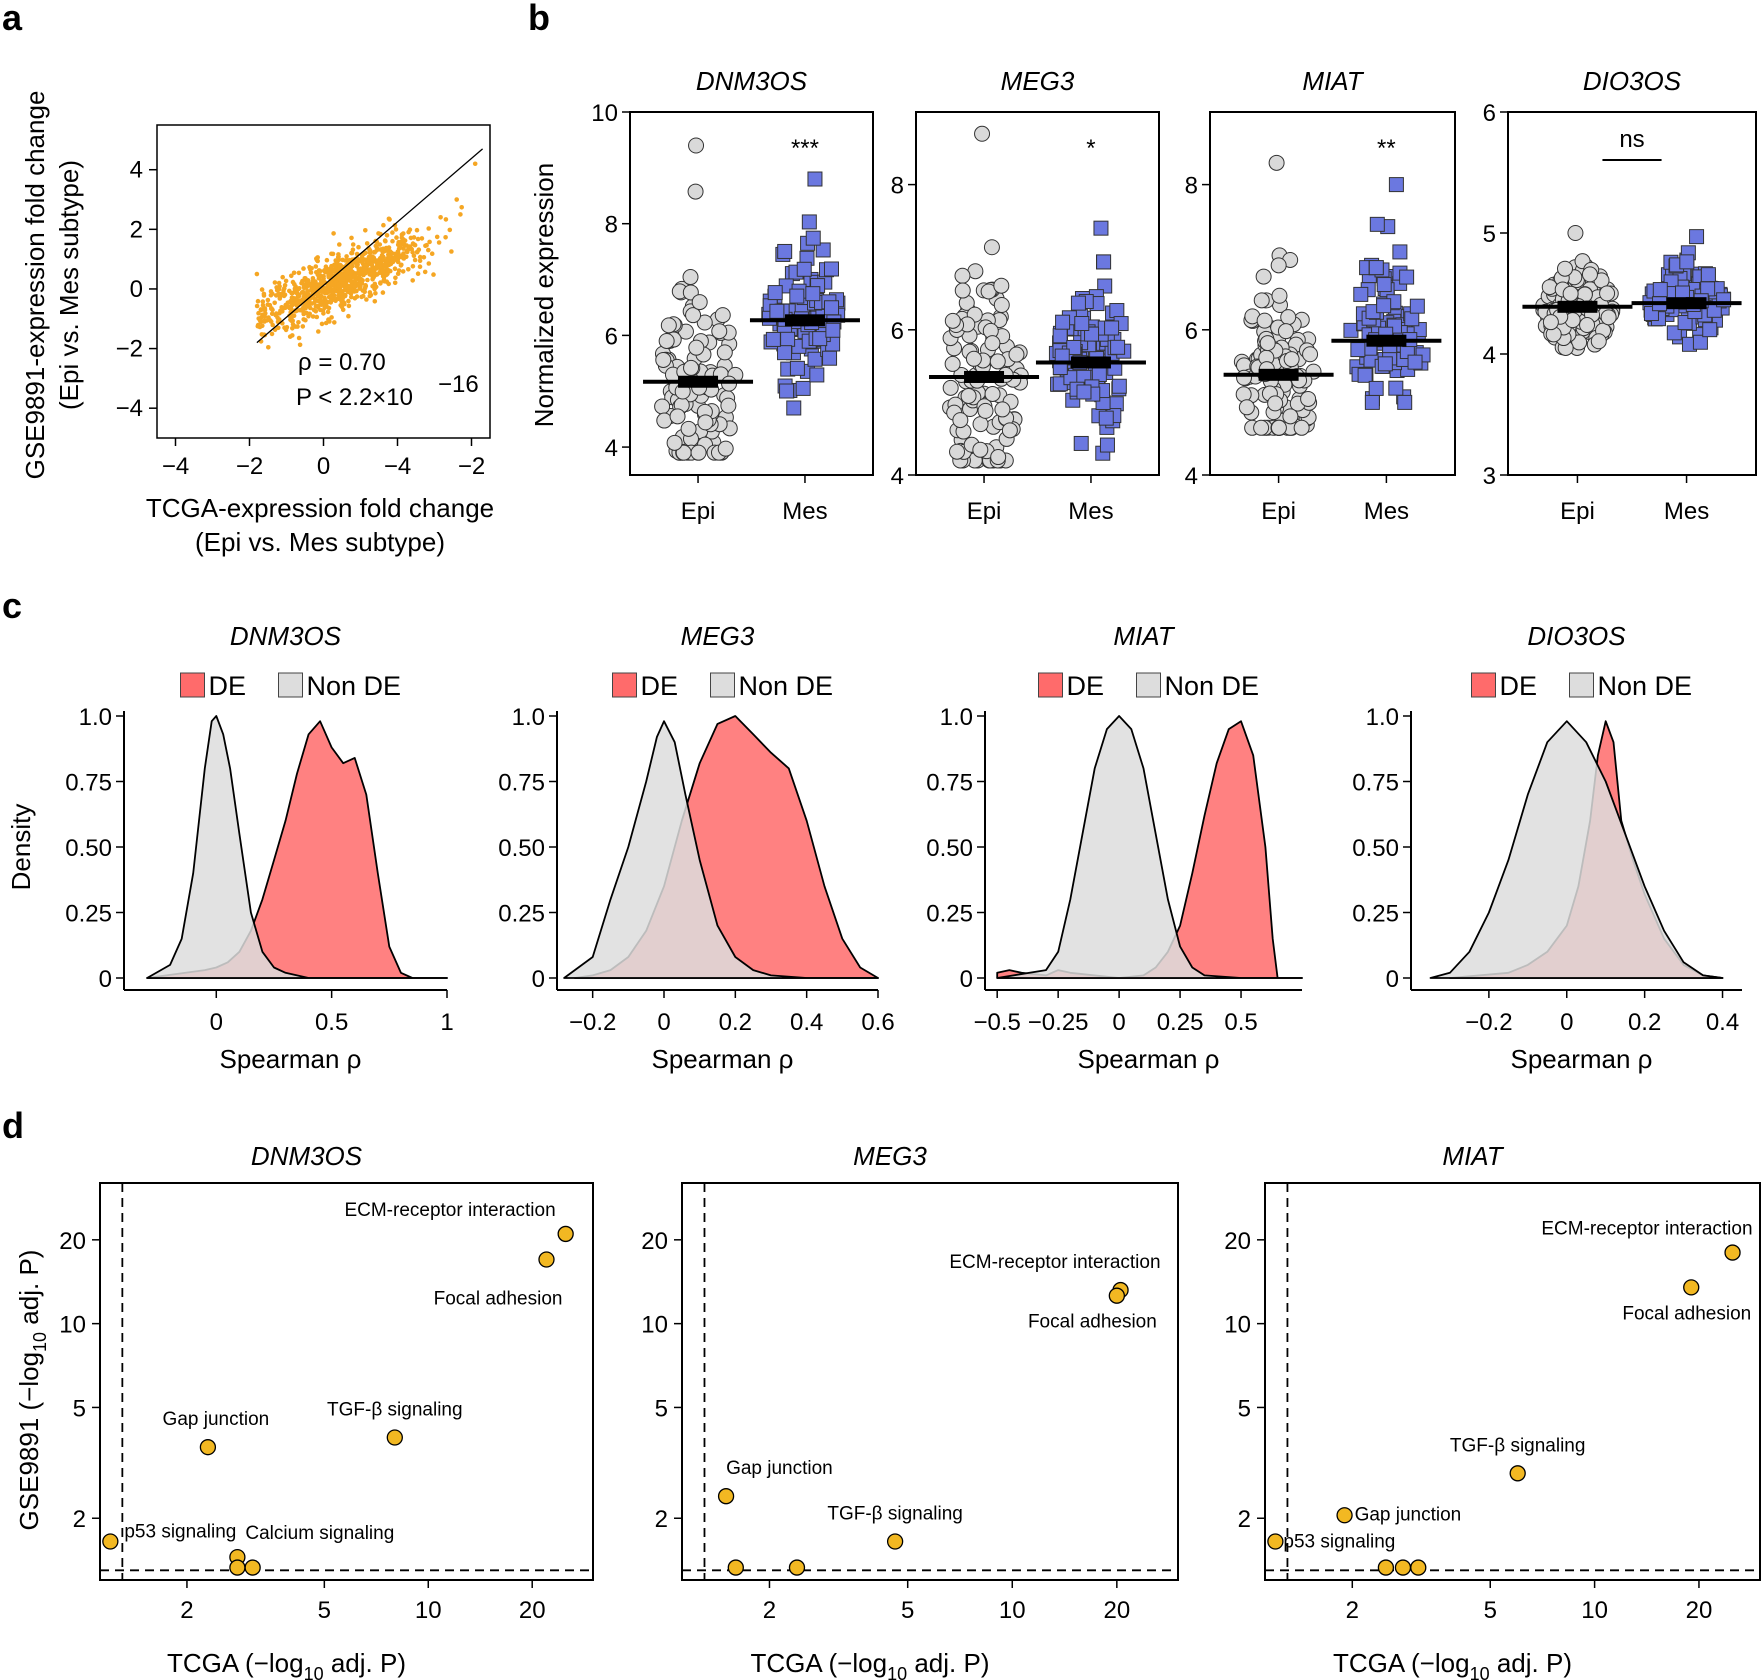 This screenshot has height=1680, width=1762. What do you see at coordinates (1054, 1262) in the screenshot?
I see `pathway-label: ECM-receptor interaction` at bounding box center [1054, 1262].